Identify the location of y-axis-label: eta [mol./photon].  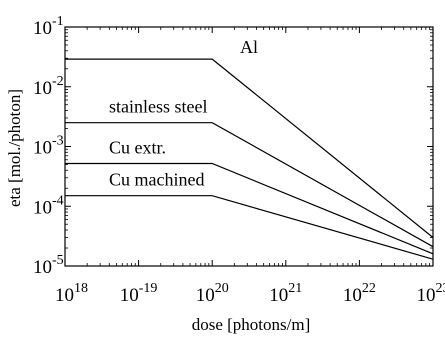
(14, 148).